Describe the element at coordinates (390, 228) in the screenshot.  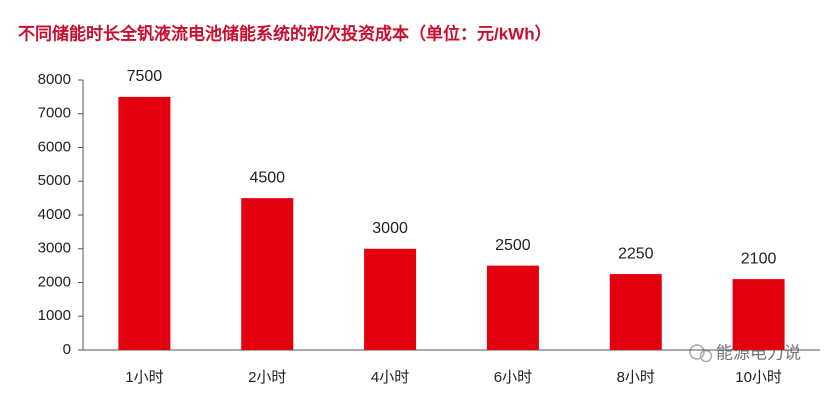
I see `data-label: 3000` at that location.